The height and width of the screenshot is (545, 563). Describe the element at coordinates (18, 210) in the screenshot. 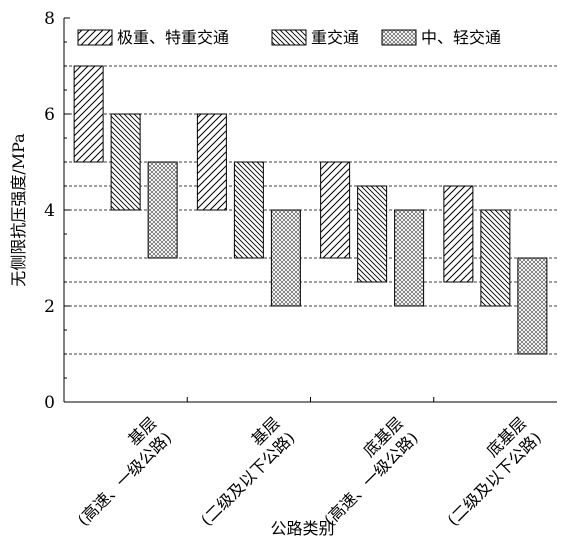

I see `y-axis-label: 无侧限抗压强度/MPa` at that location.